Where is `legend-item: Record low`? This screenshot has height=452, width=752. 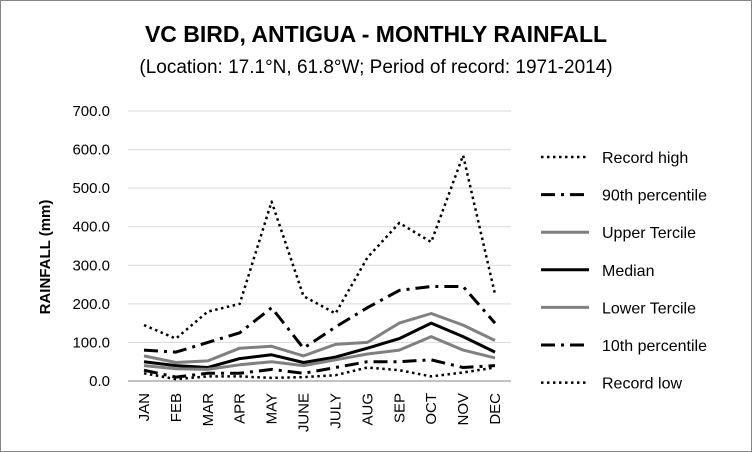 legend-item: Record low is located at coordinates (611, 384).